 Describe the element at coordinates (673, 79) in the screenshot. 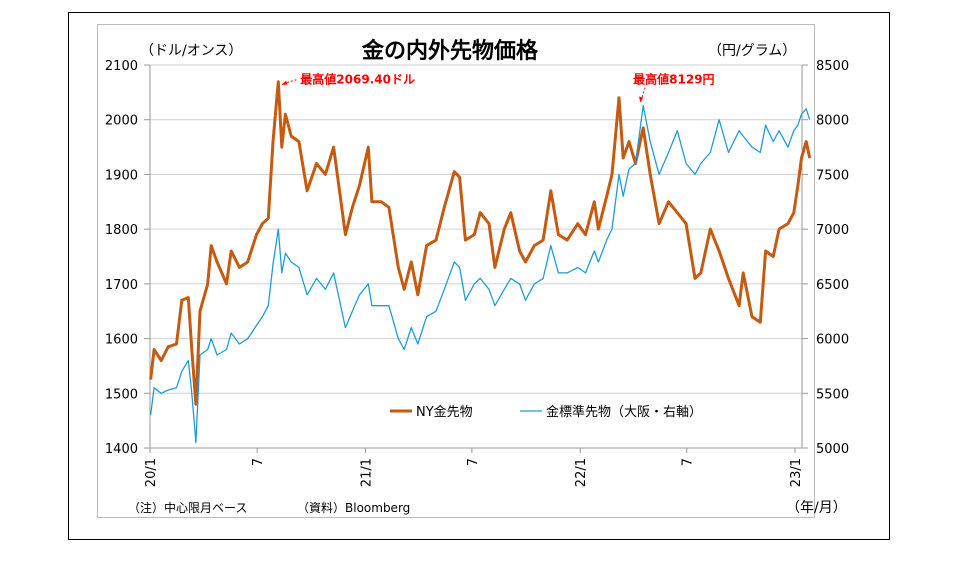

I see `annotation-label: 最高値8129円` at that location.